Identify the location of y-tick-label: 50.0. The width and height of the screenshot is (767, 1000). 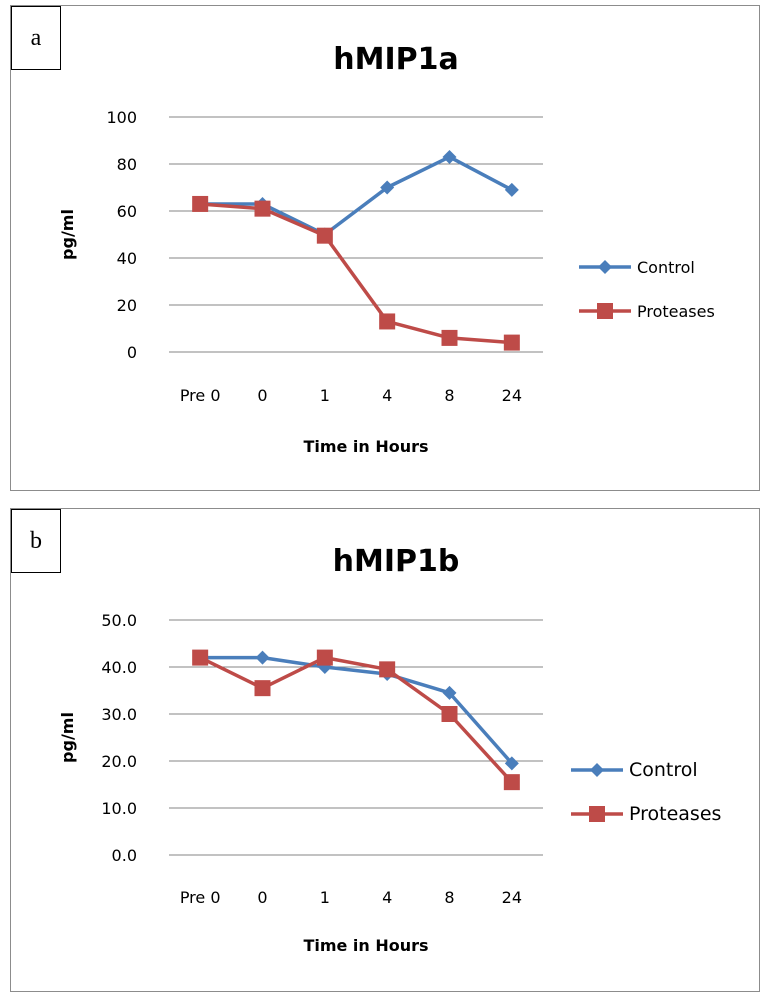
(119, 620).